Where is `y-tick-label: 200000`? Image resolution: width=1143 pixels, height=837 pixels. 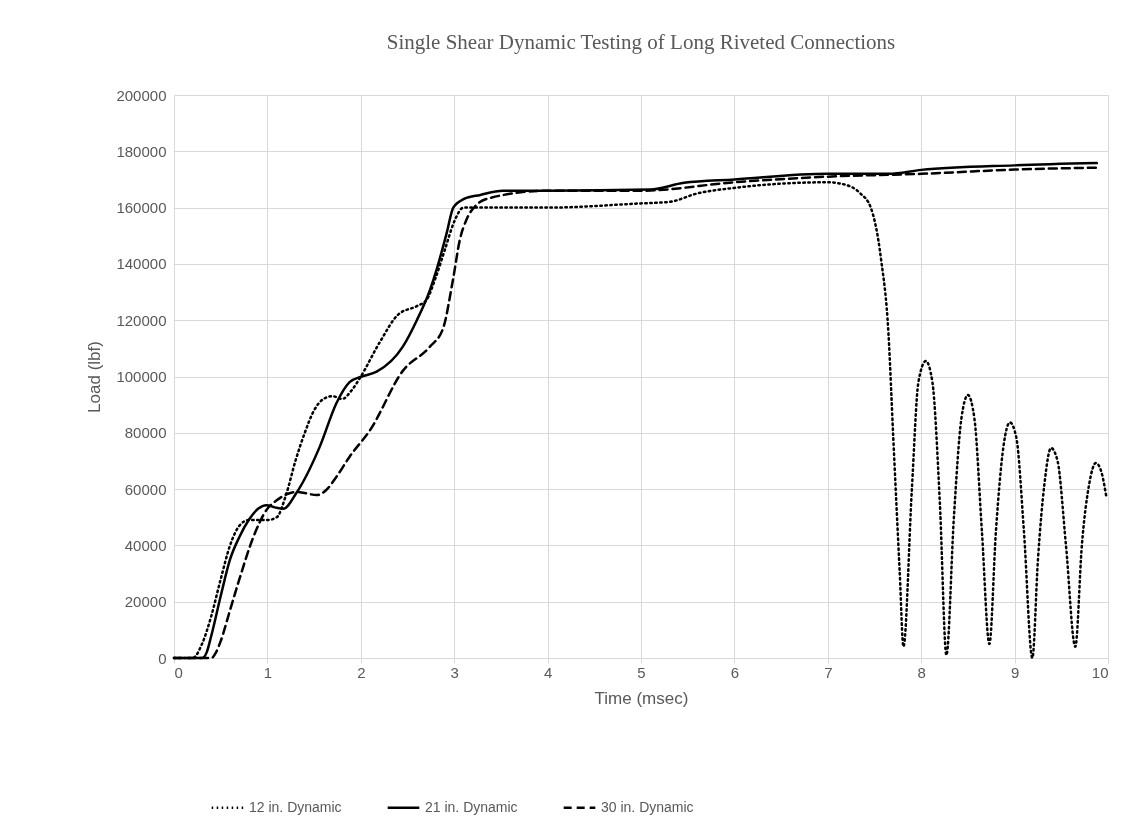 y-tick-label: 200000 is located at coordinates (141, 95).